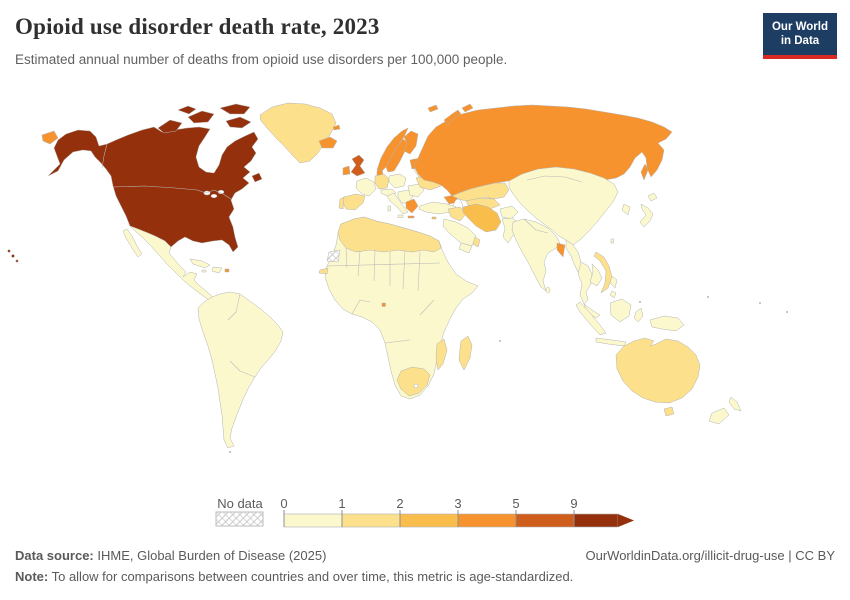 Image resolution: width=850 pixels, height=600 pixels. I want to click on map-region-north-africa, so click(389, 234).